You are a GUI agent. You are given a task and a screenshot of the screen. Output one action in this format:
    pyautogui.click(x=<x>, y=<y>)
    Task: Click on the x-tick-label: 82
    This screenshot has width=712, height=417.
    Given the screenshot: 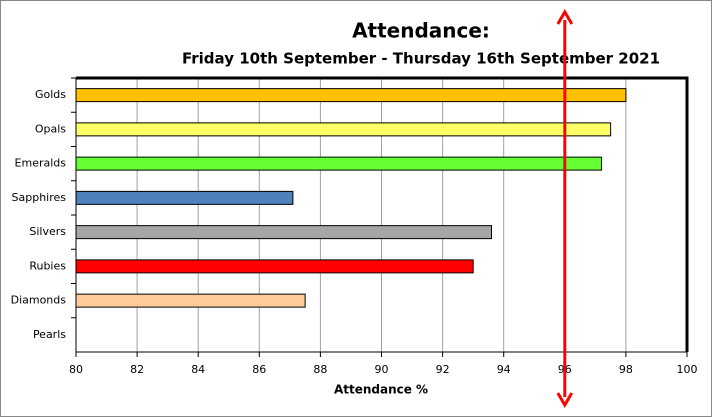 What is the action you would take?
    pyautogui.click(x=137, y=369)
    